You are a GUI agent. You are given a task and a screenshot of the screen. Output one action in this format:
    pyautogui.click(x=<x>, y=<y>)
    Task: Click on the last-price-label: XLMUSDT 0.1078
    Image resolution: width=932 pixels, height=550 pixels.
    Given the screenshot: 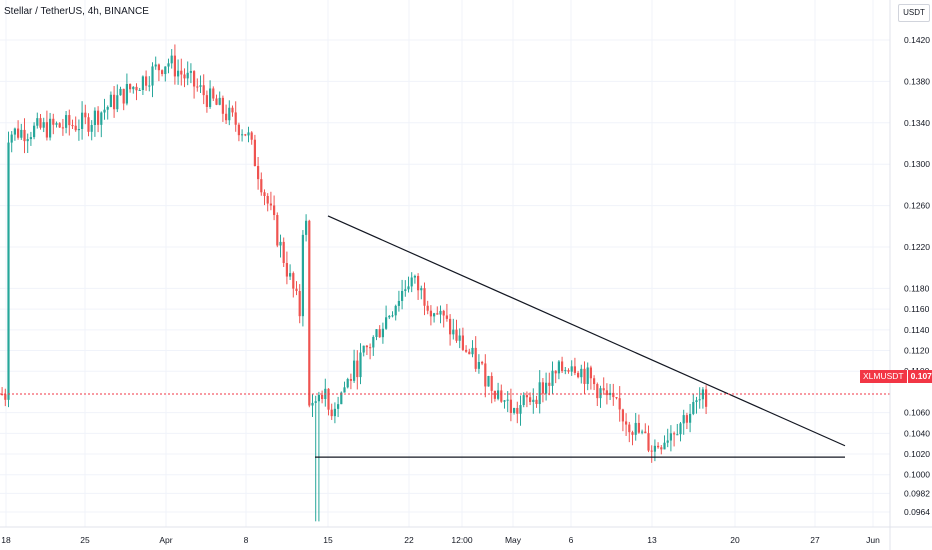 What is the action you would take?
    pyautogui.click(x=896, y=376)
    